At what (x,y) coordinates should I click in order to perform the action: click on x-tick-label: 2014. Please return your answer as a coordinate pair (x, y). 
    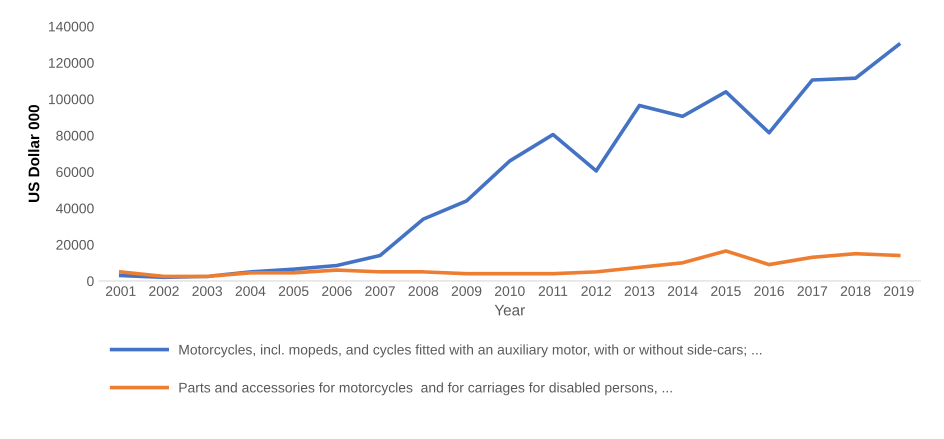
    Looking at the image, I should click on (683, 291).